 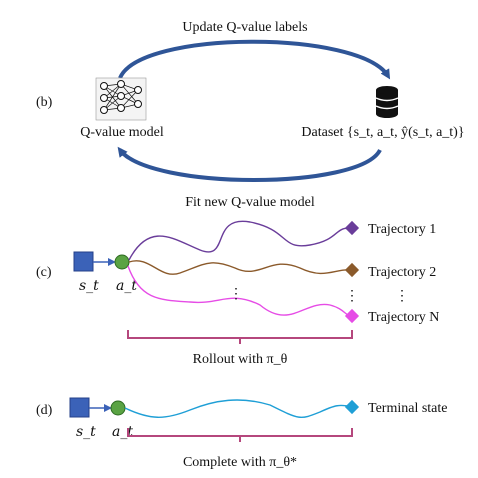 What do you see at coordinates (382, 132) in the screenshot?
I see `dataset-label: Dataset {s_t, a_t, ŷ(s_t, a_t)}` at bounding box center [382, 132].